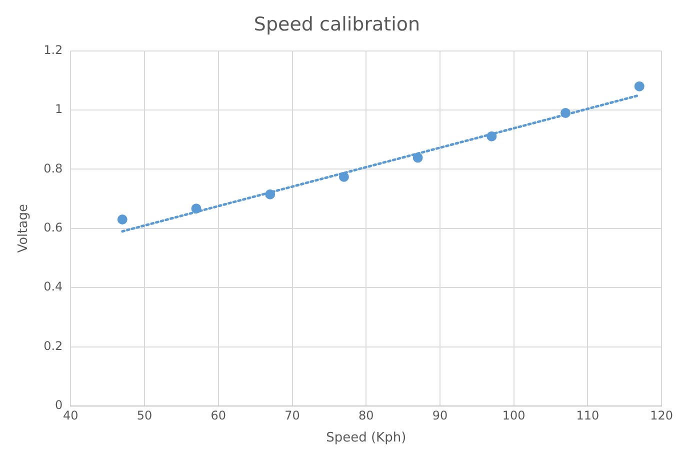  Describe the element at coordinates (218, 415) in the screenshot. I see `x-tick-label: 60` at that location.